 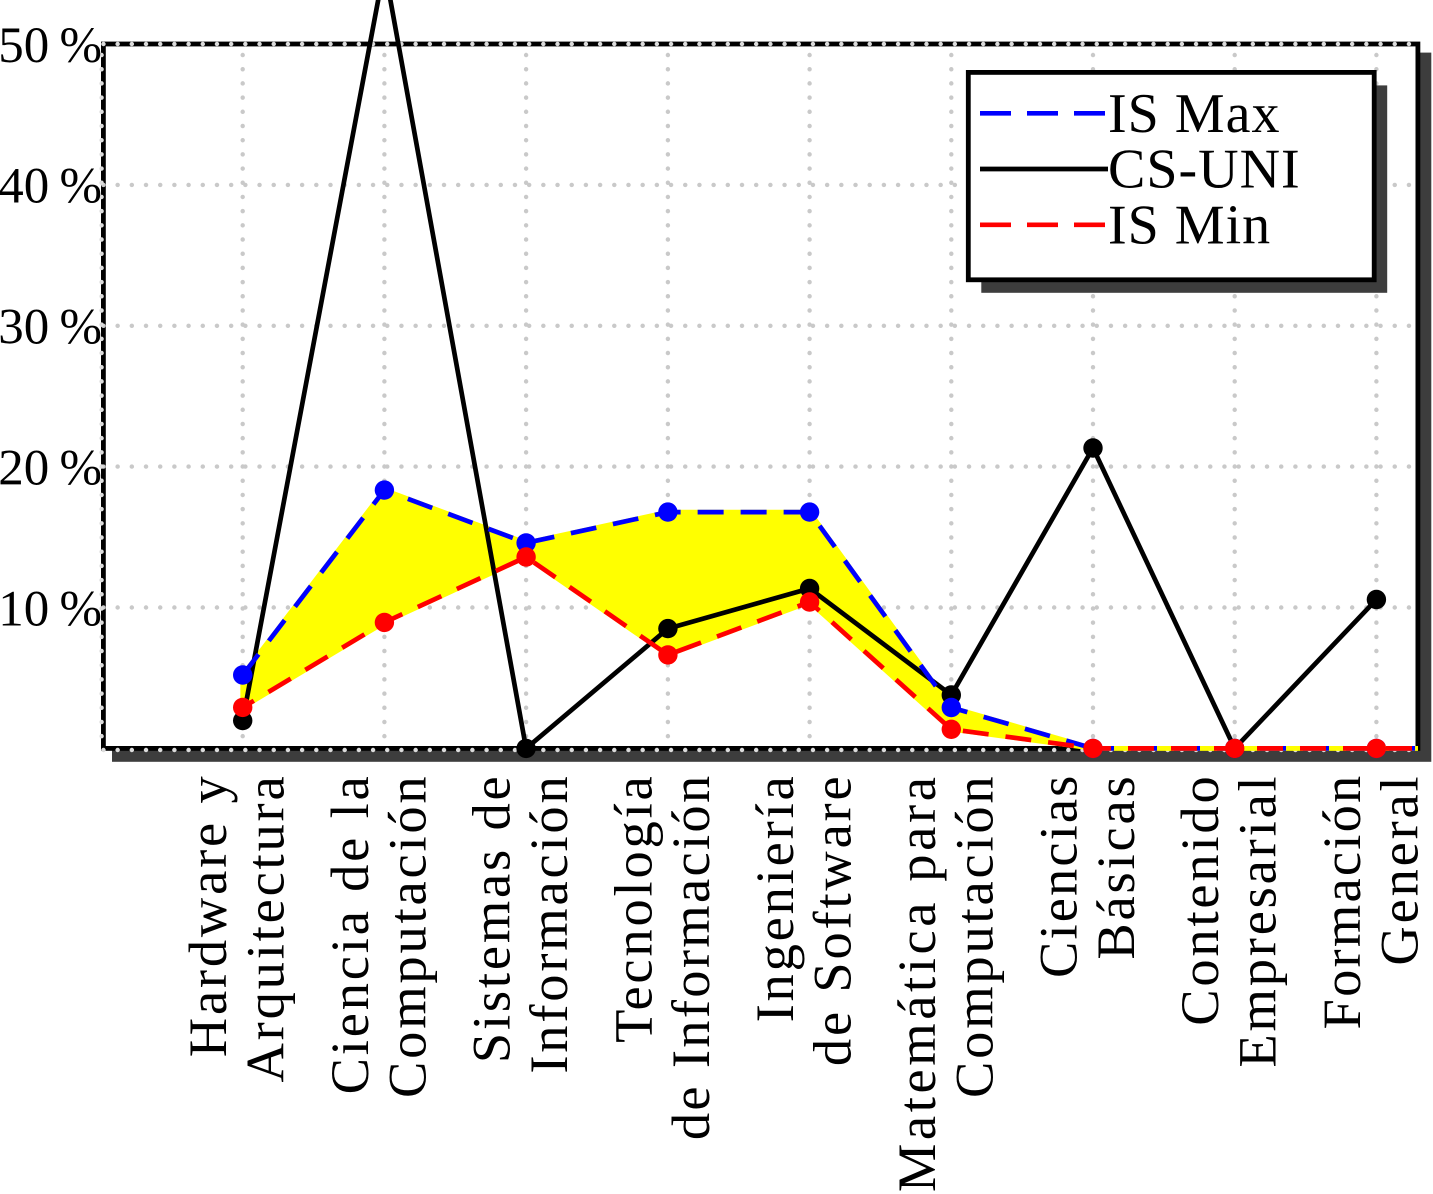 What do you see at coordinates (1398, 870) in the screenshot?
I see `svg-text: General` at bounding box center [1398, 870].